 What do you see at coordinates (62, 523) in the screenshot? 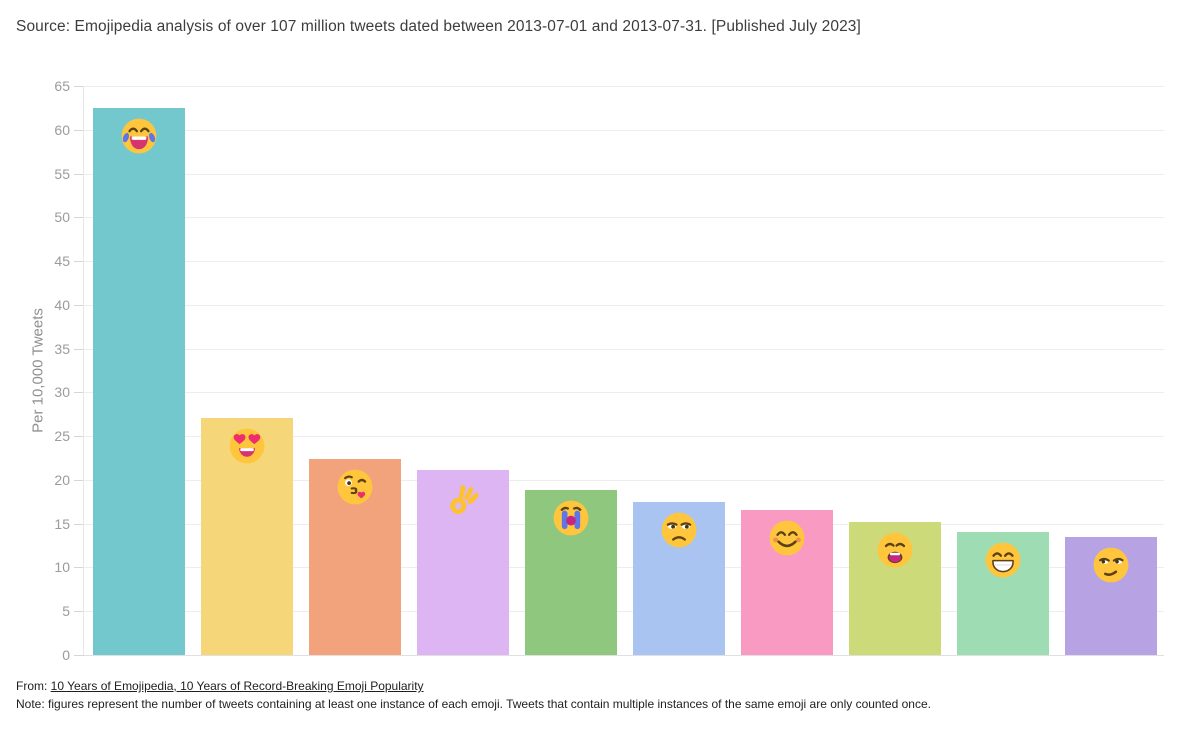
I see `y-tick-label: 15` at bounding box center [62, 523].